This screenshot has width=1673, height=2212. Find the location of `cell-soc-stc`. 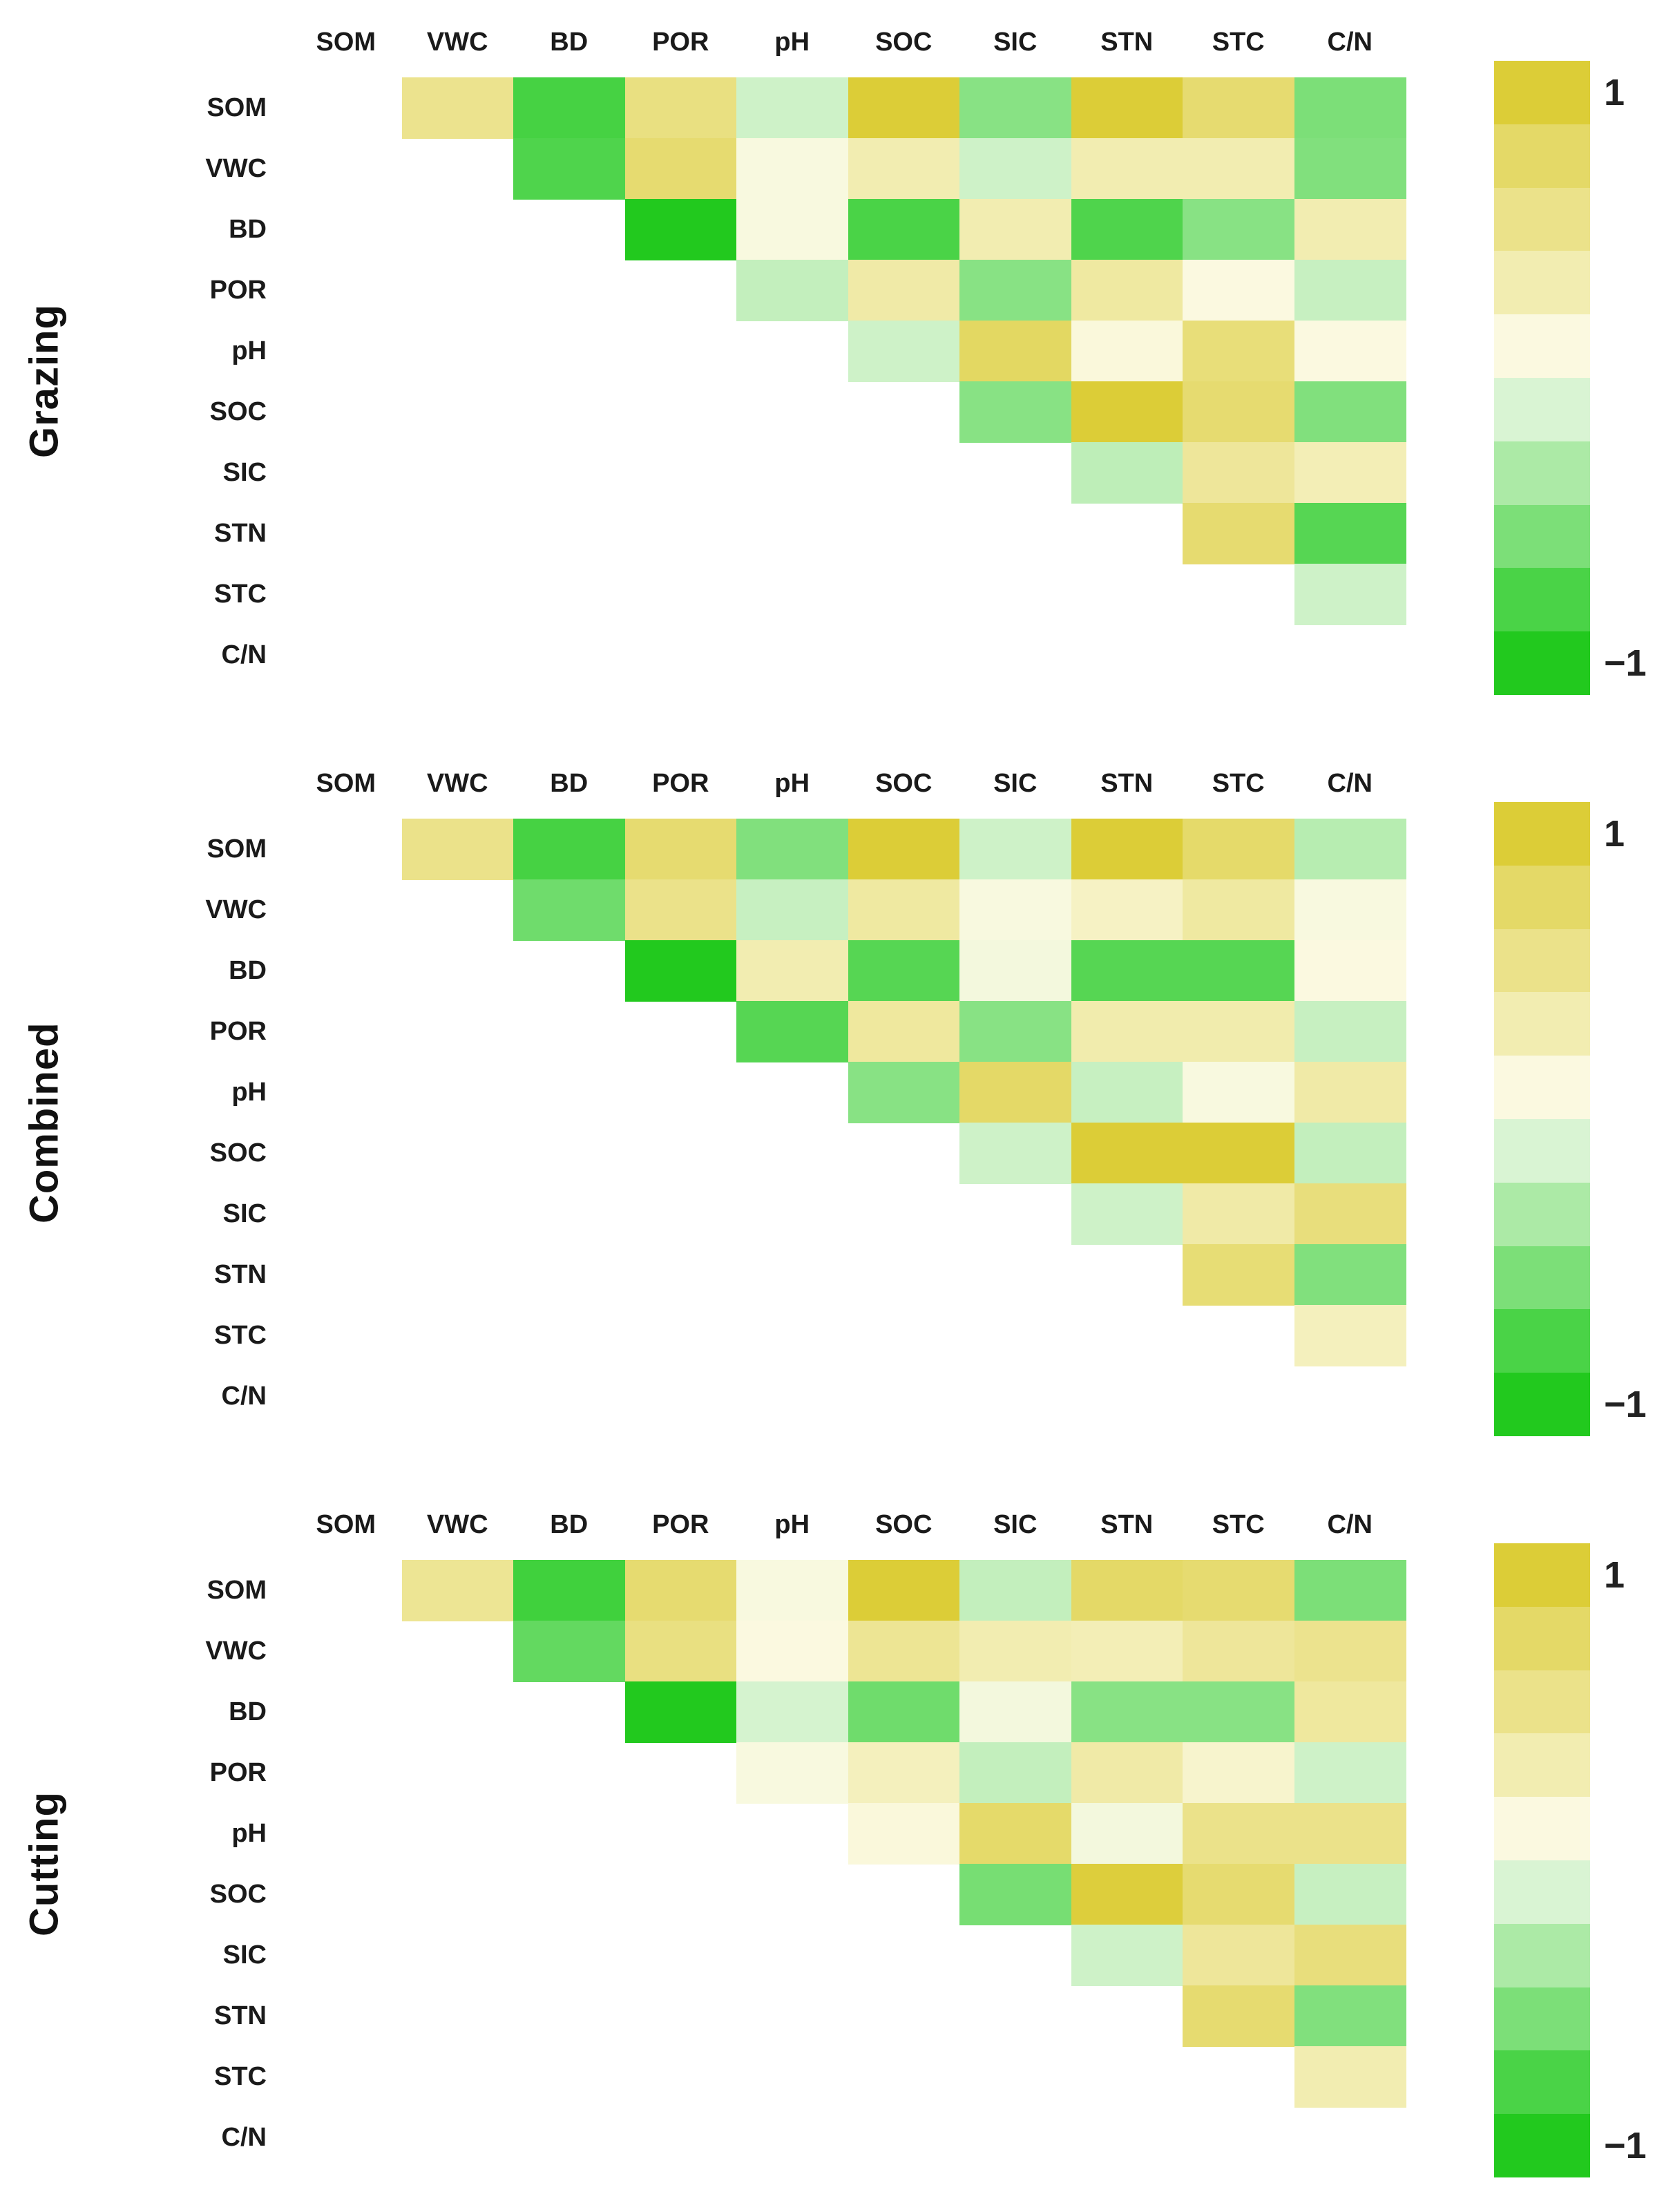

cell-soc-stc is located at coordinates (1238, 1153).